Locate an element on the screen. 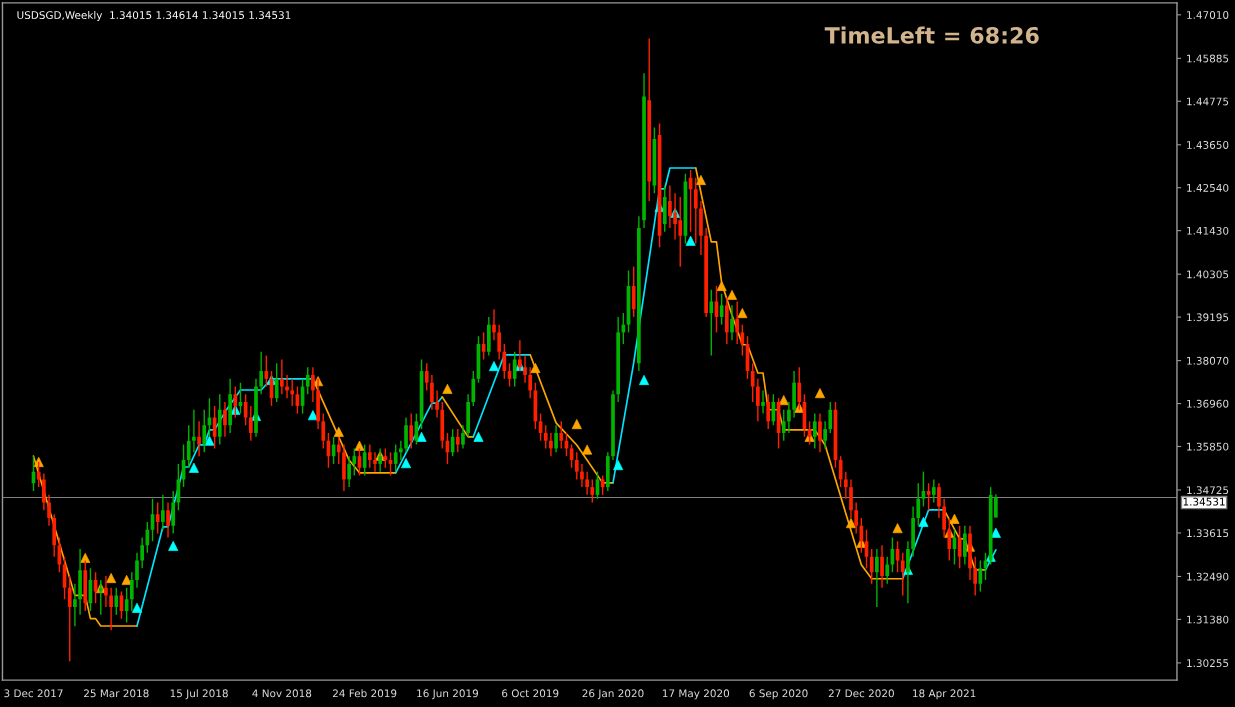 The width and height of the screenshot is (1235, 707). y-tick-label: 1.32490 is located at coordinates (1208, 576).